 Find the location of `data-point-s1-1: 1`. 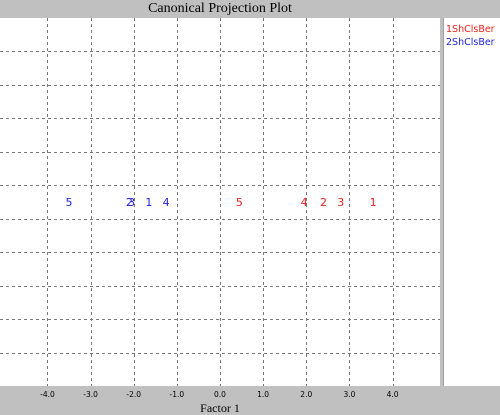

data-point-s1-1: 1 is located at coordinates (373, 202).